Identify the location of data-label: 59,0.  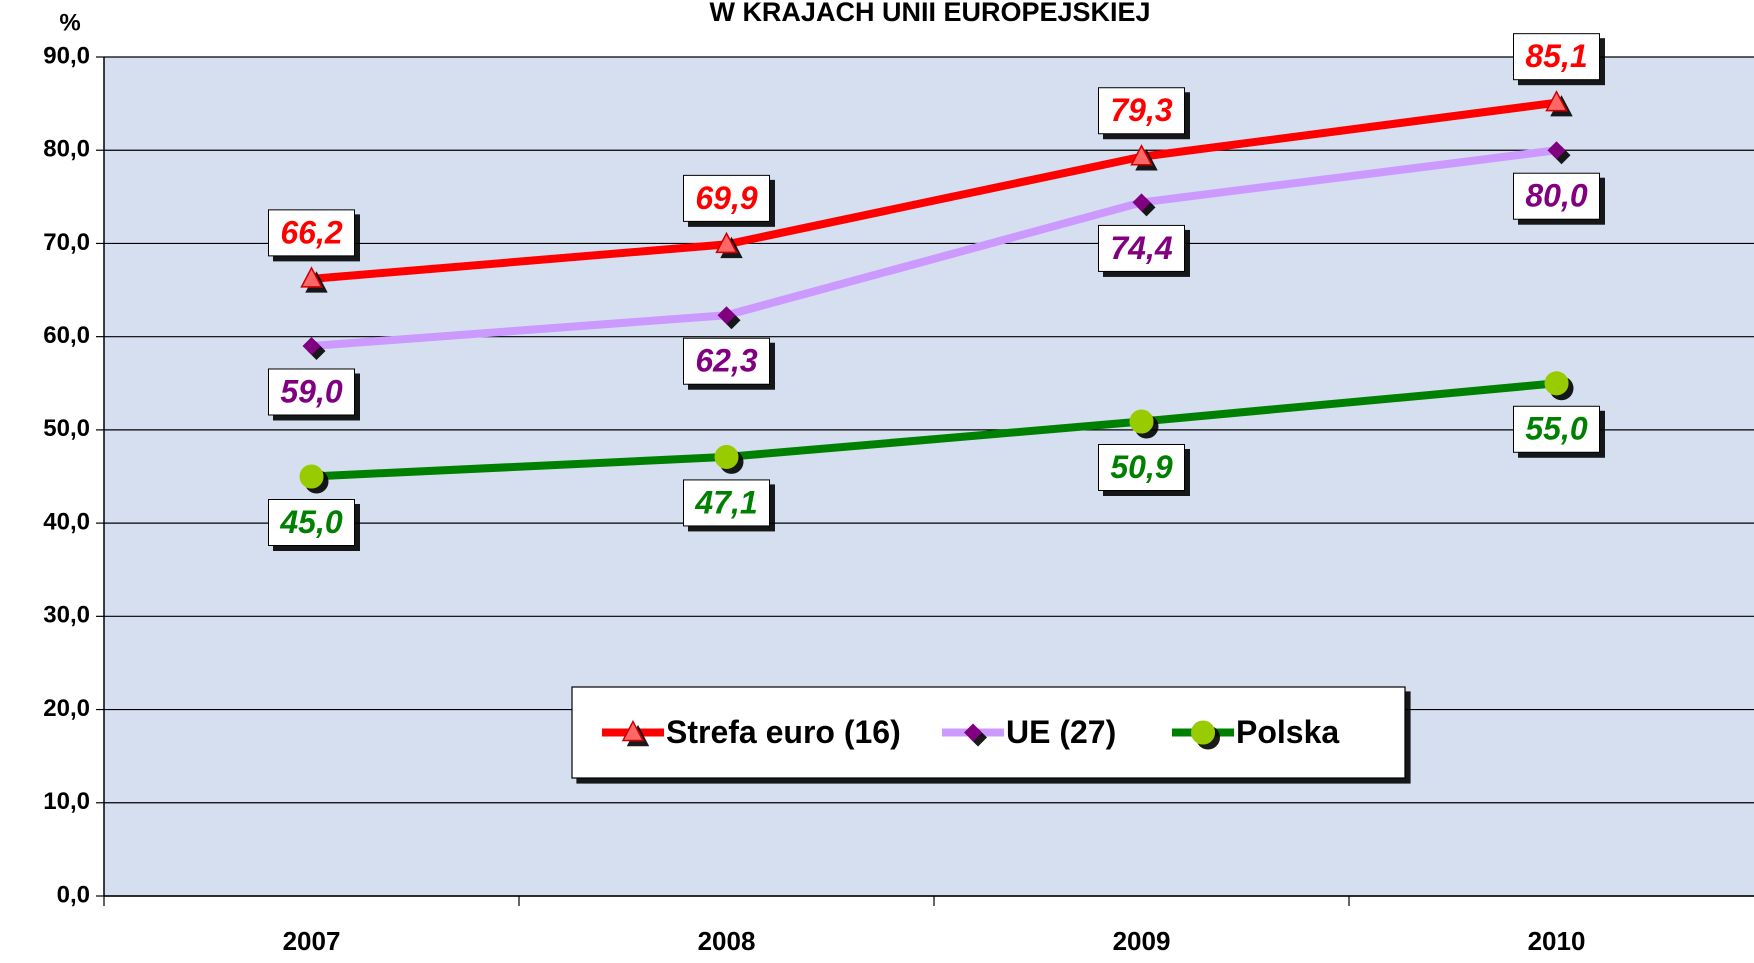
(311, 391).